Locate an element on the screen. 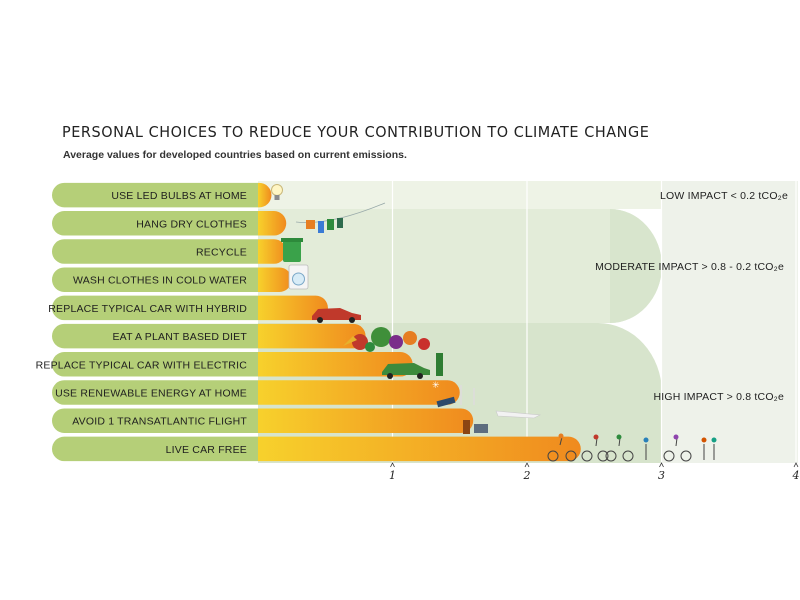 The height and width of the screenshot is (600, 800). category-label: RECYCLE is located at coordinates (221, 253).